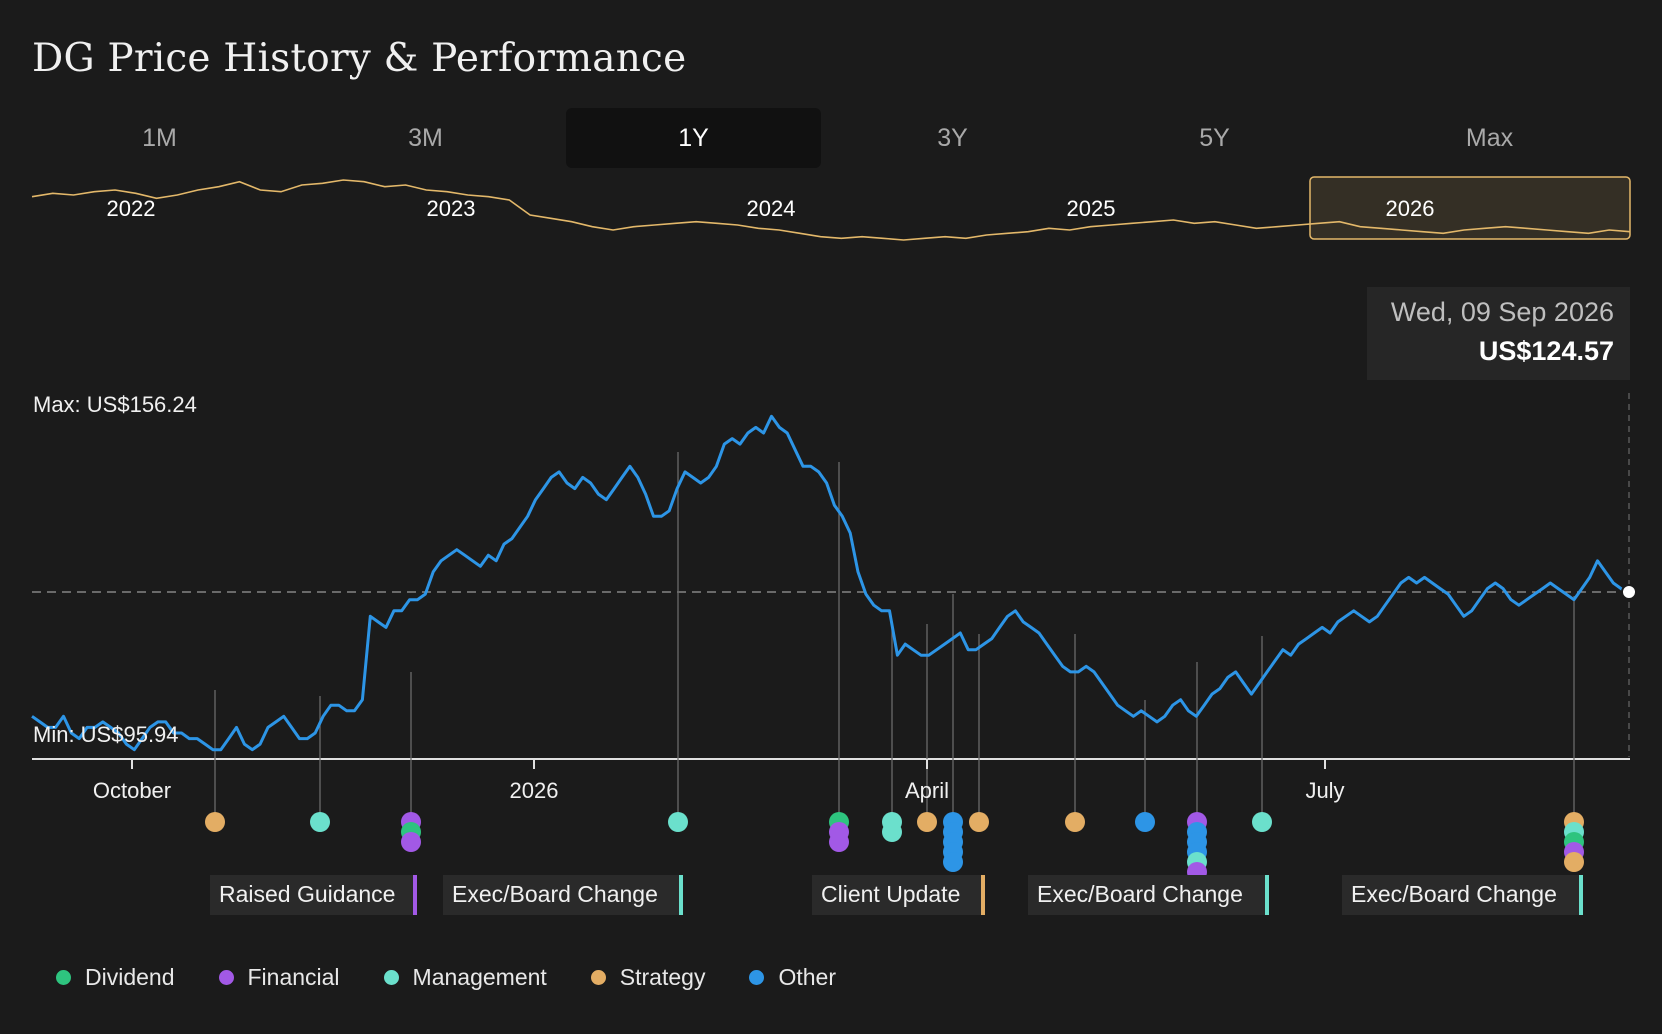  What do you see at coordinates (1470, 208) in the screenshot?
I see `overview-selection` at bounding box center [1470, 208].